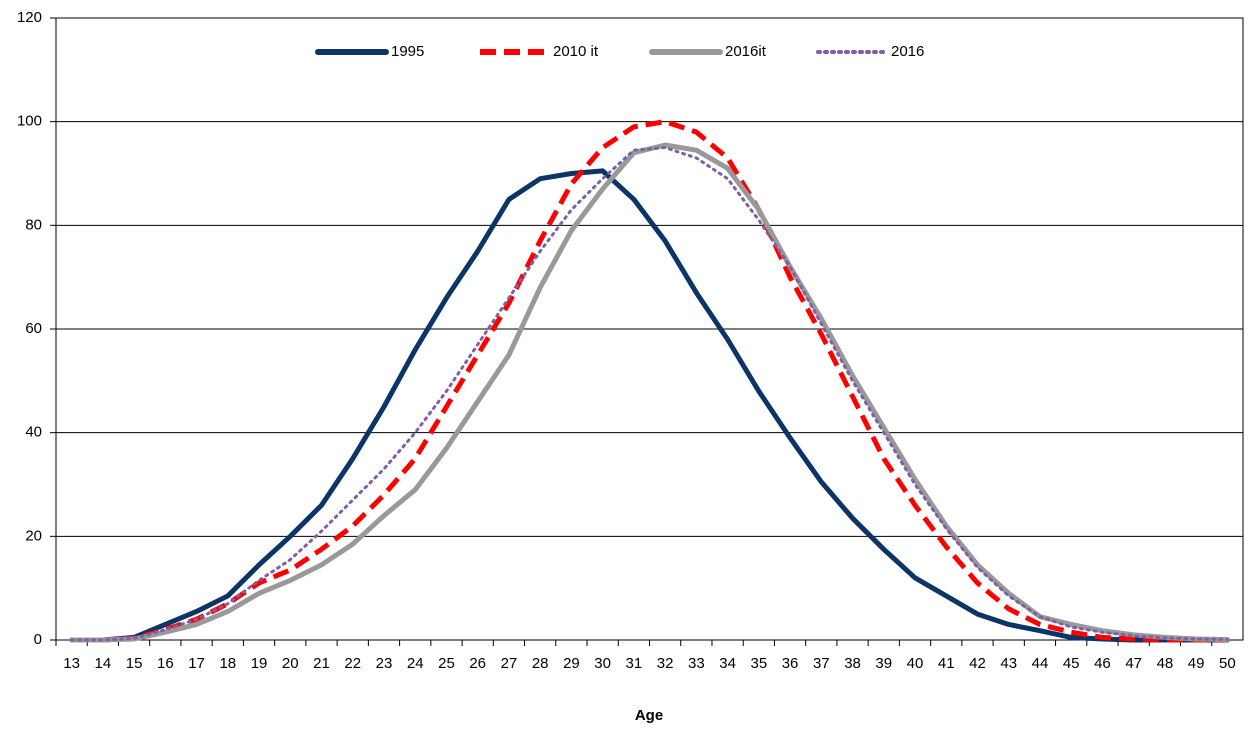 Image resolution: width=1249 pixels, height=731 pixels. What do you see at coordinates (227, 663) in the screenshot?
I see `x-tick-label: 18` at bounding box center [227, 663].